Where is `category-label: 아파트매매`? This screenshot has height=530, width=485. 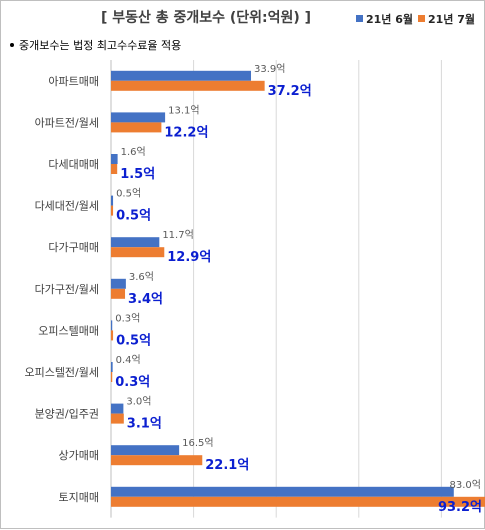
category-label: 아파트매매 is located at coordinates (73, 81).